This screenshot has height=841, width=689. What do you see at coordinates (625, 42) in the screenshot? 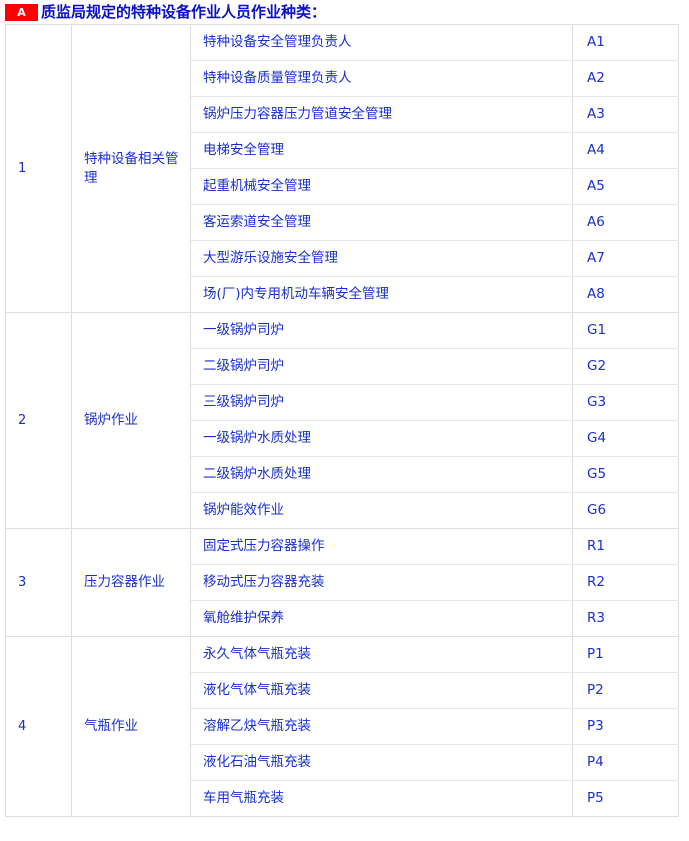
I see `occupation-code-cell: A1` at bounding box center [625, 42].